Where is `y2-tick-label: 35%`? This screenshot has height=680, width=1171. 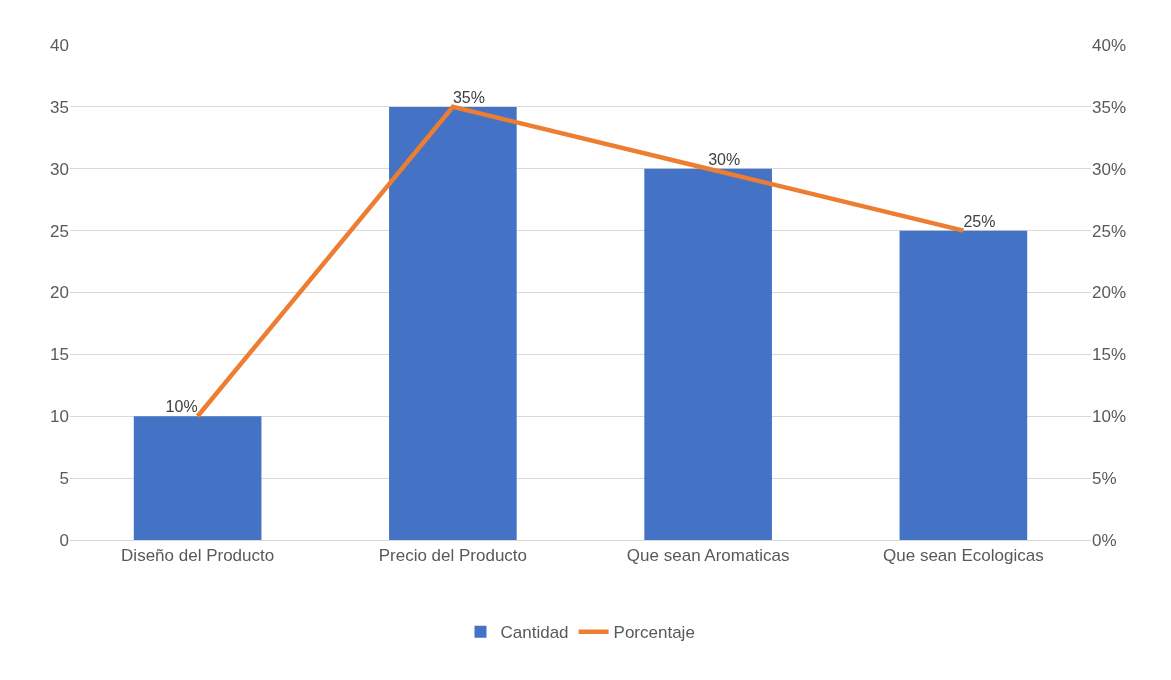
y2-tick-label: 35% is located at coordinates (1109, 107).